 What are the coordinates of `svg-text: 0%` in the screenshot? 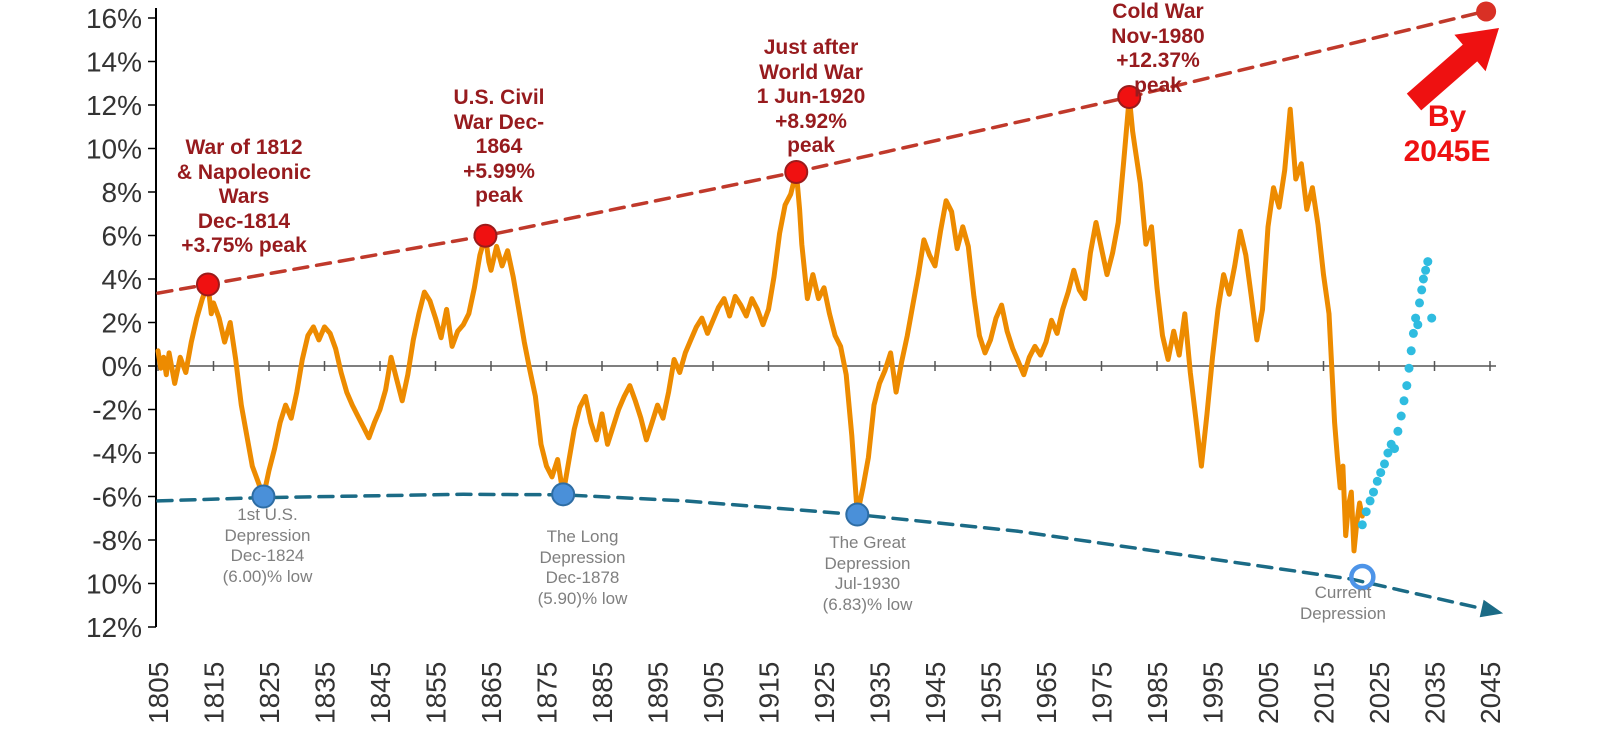 It's located at (122, 366).